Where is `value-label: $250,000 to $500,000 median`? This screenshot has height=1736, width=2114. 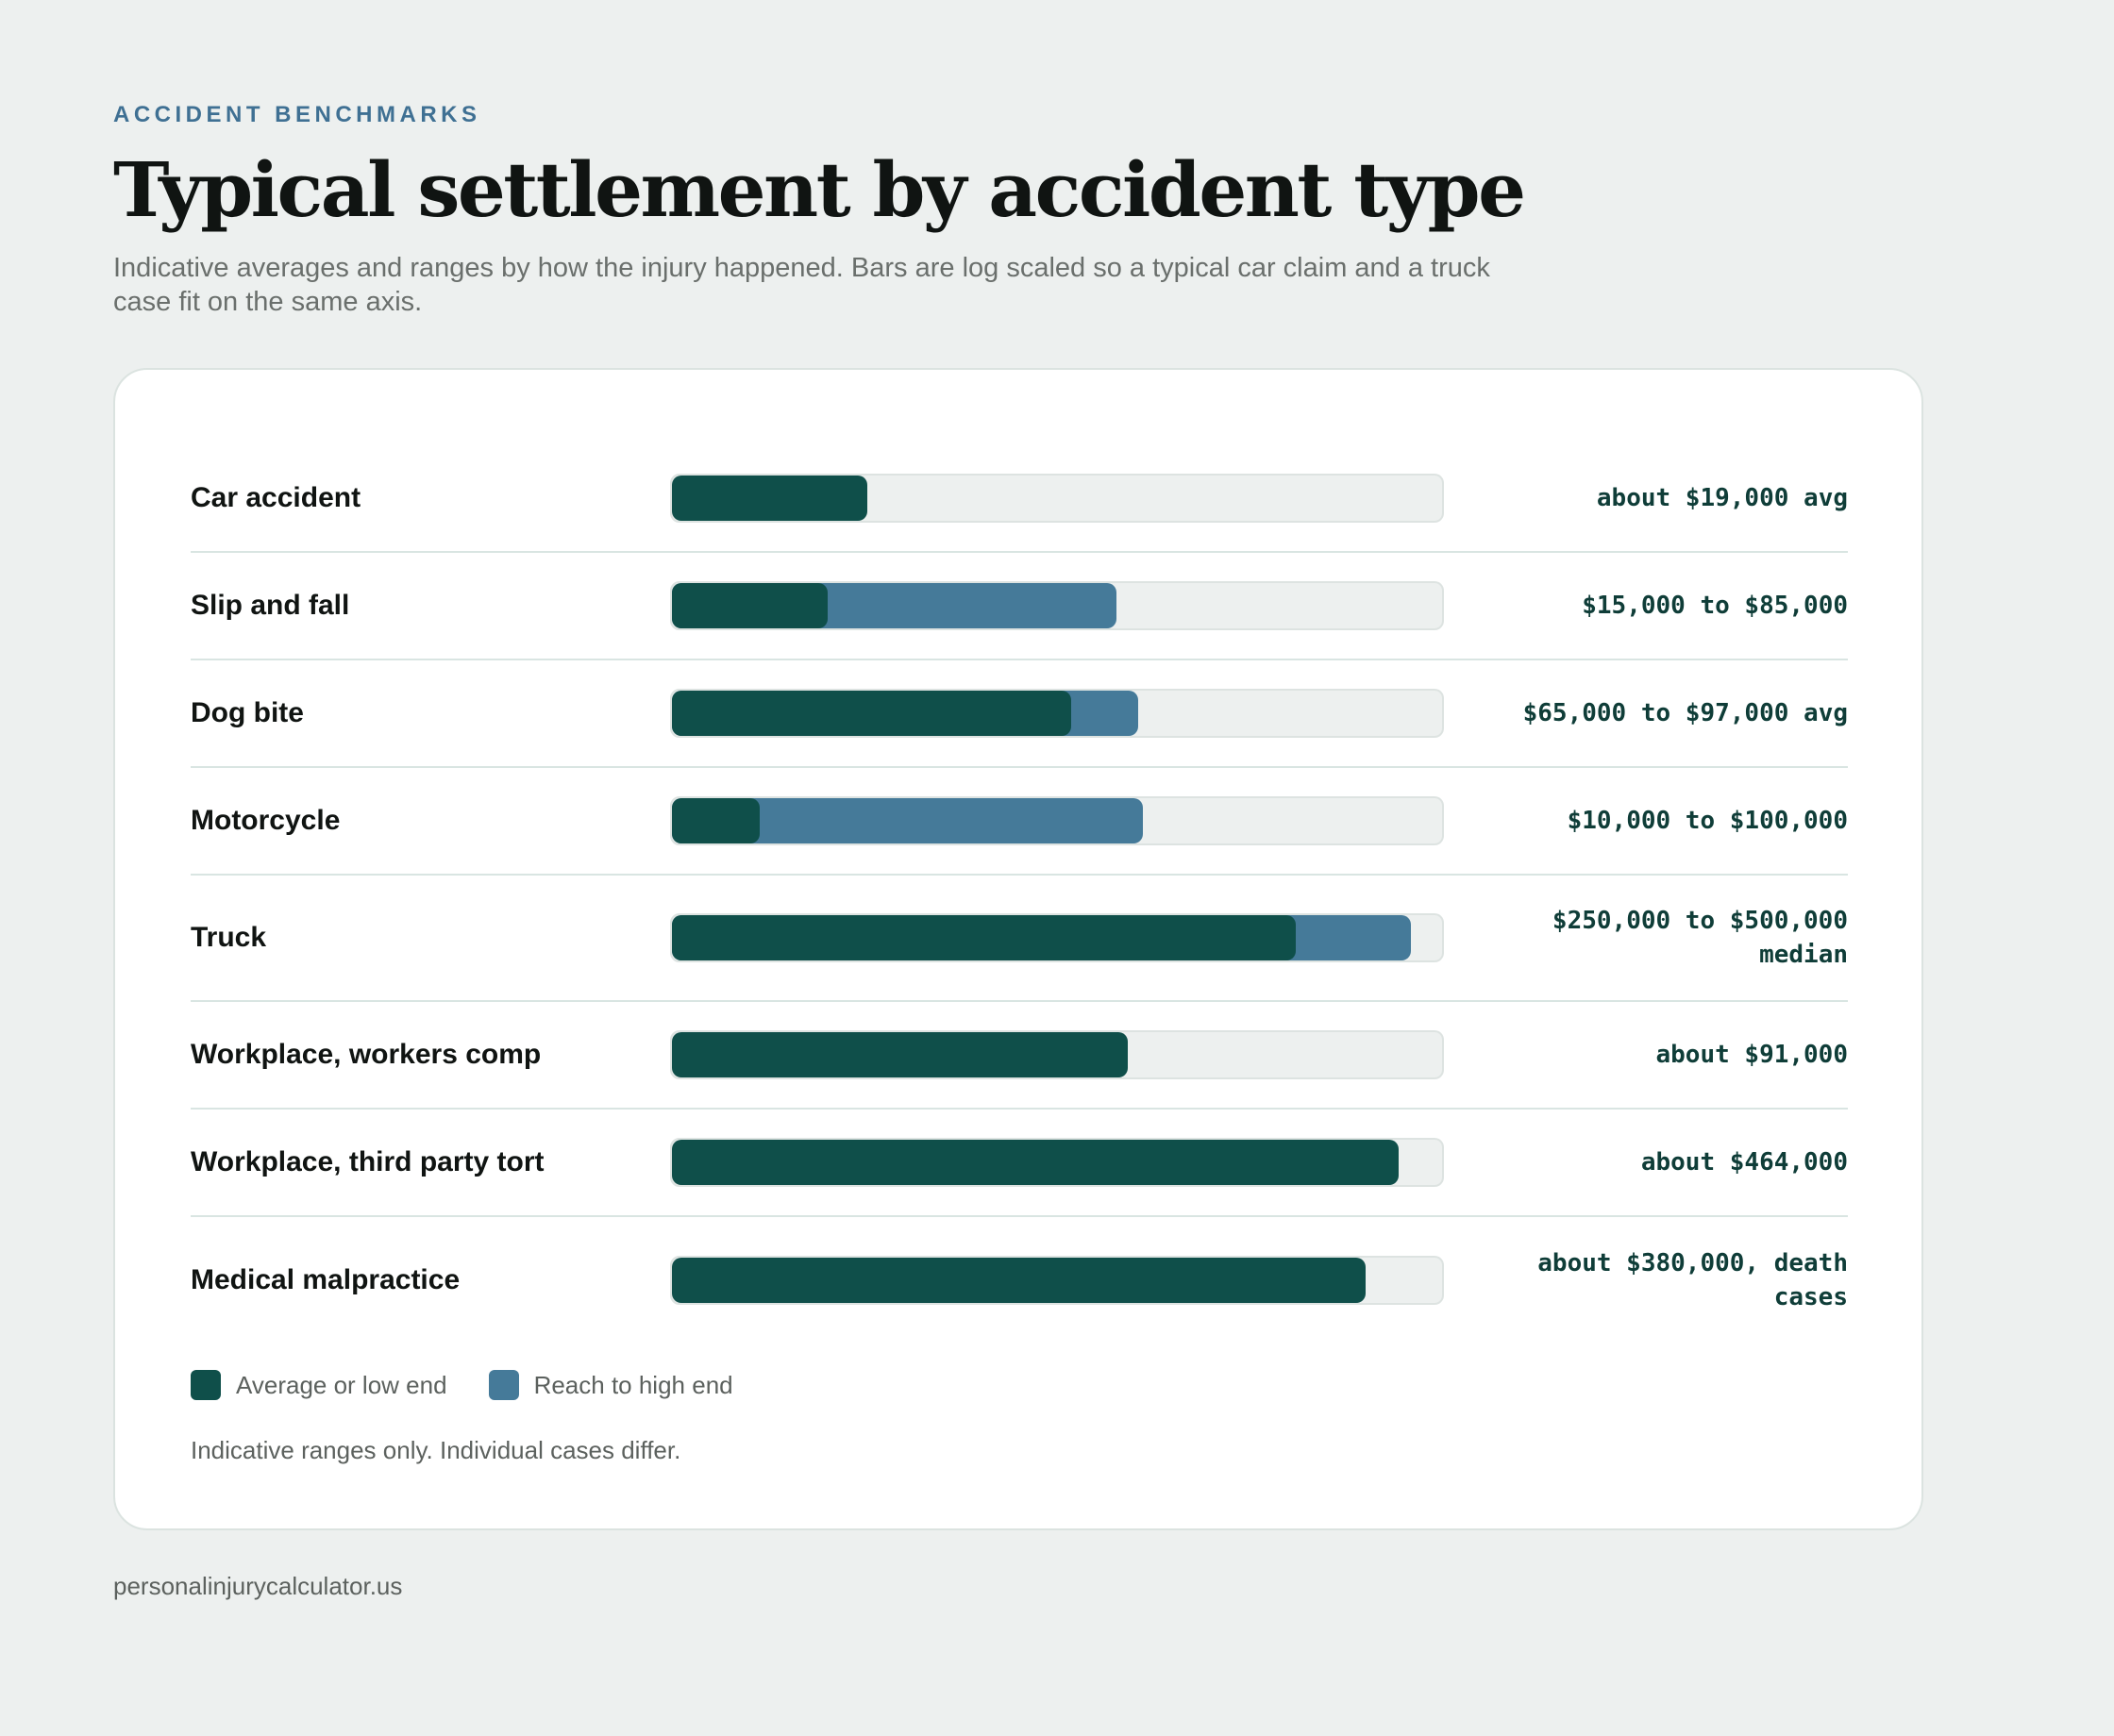
value-label: $250,000 to $500,000 median is located at coordinates (1700, 938).